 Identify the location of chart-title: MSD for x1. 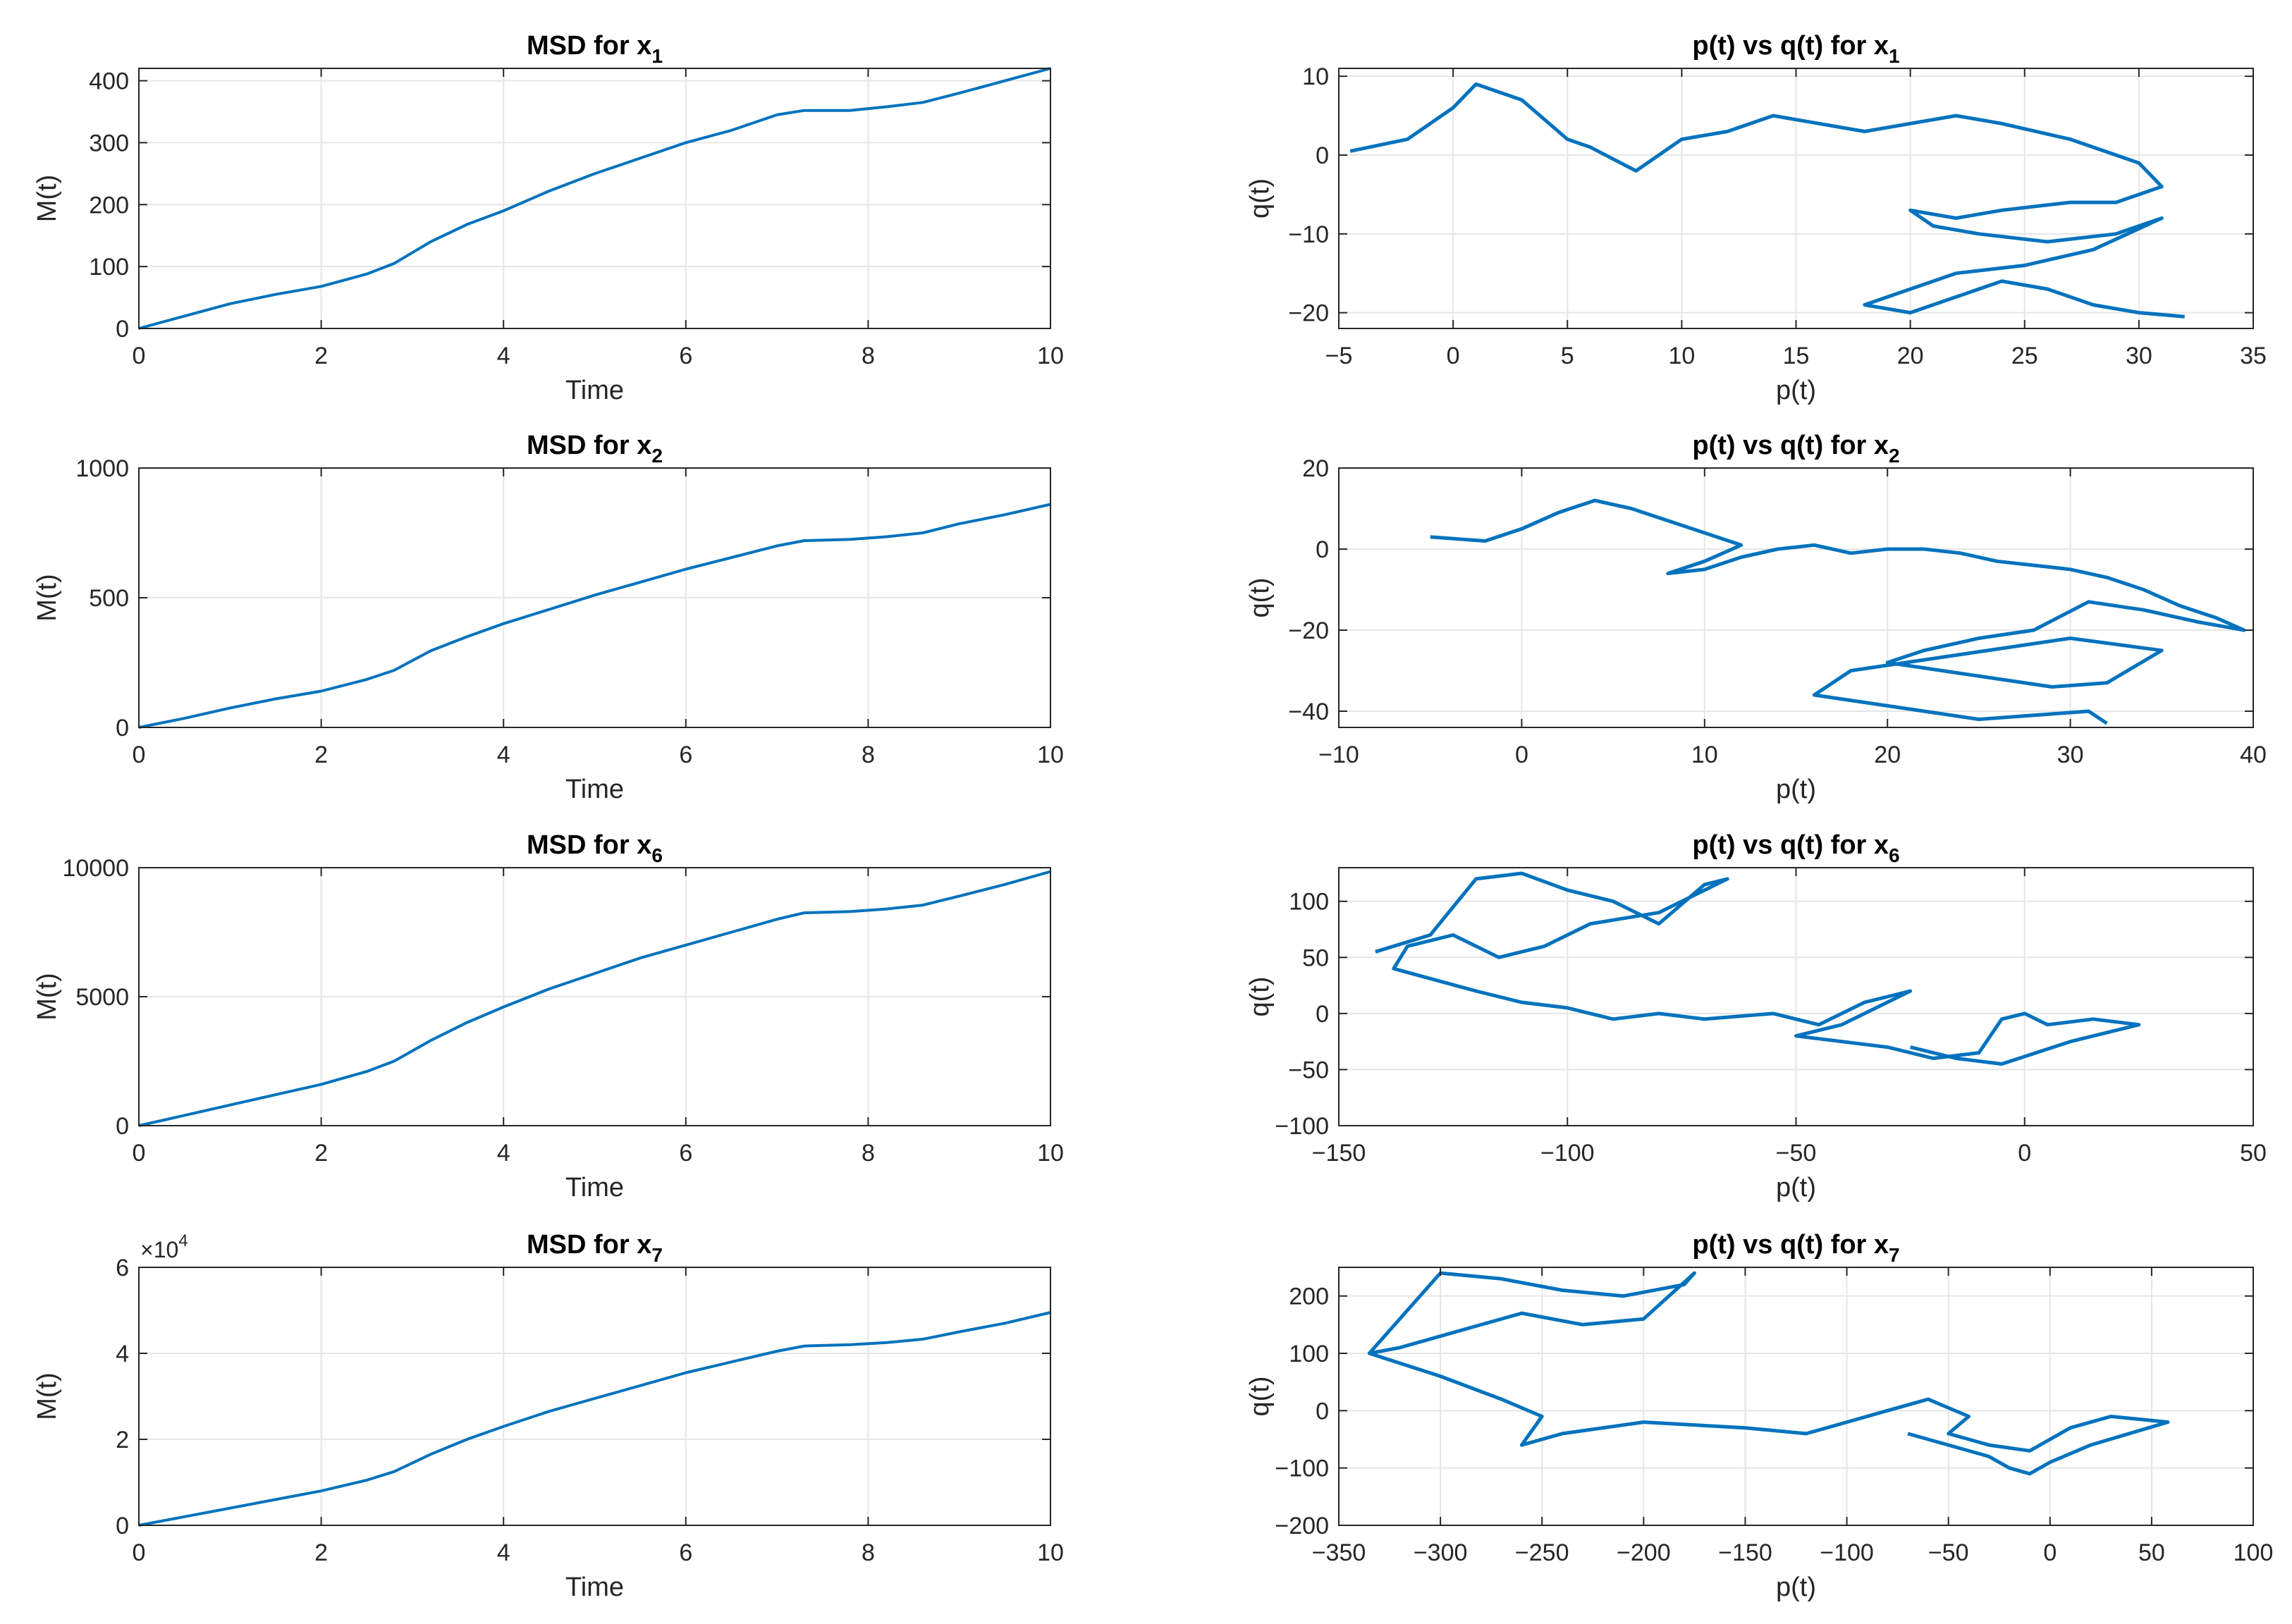
(595, 49).